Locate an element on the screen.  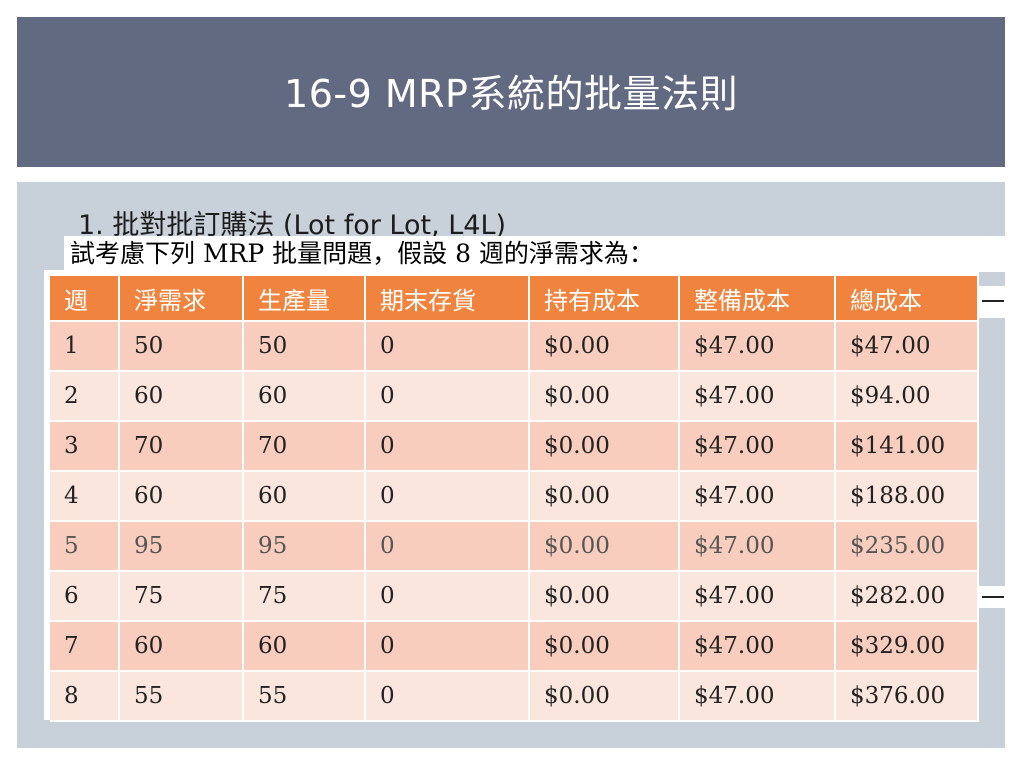
column-header-total-cost: 總成本 is located at coordinates (907, 299).